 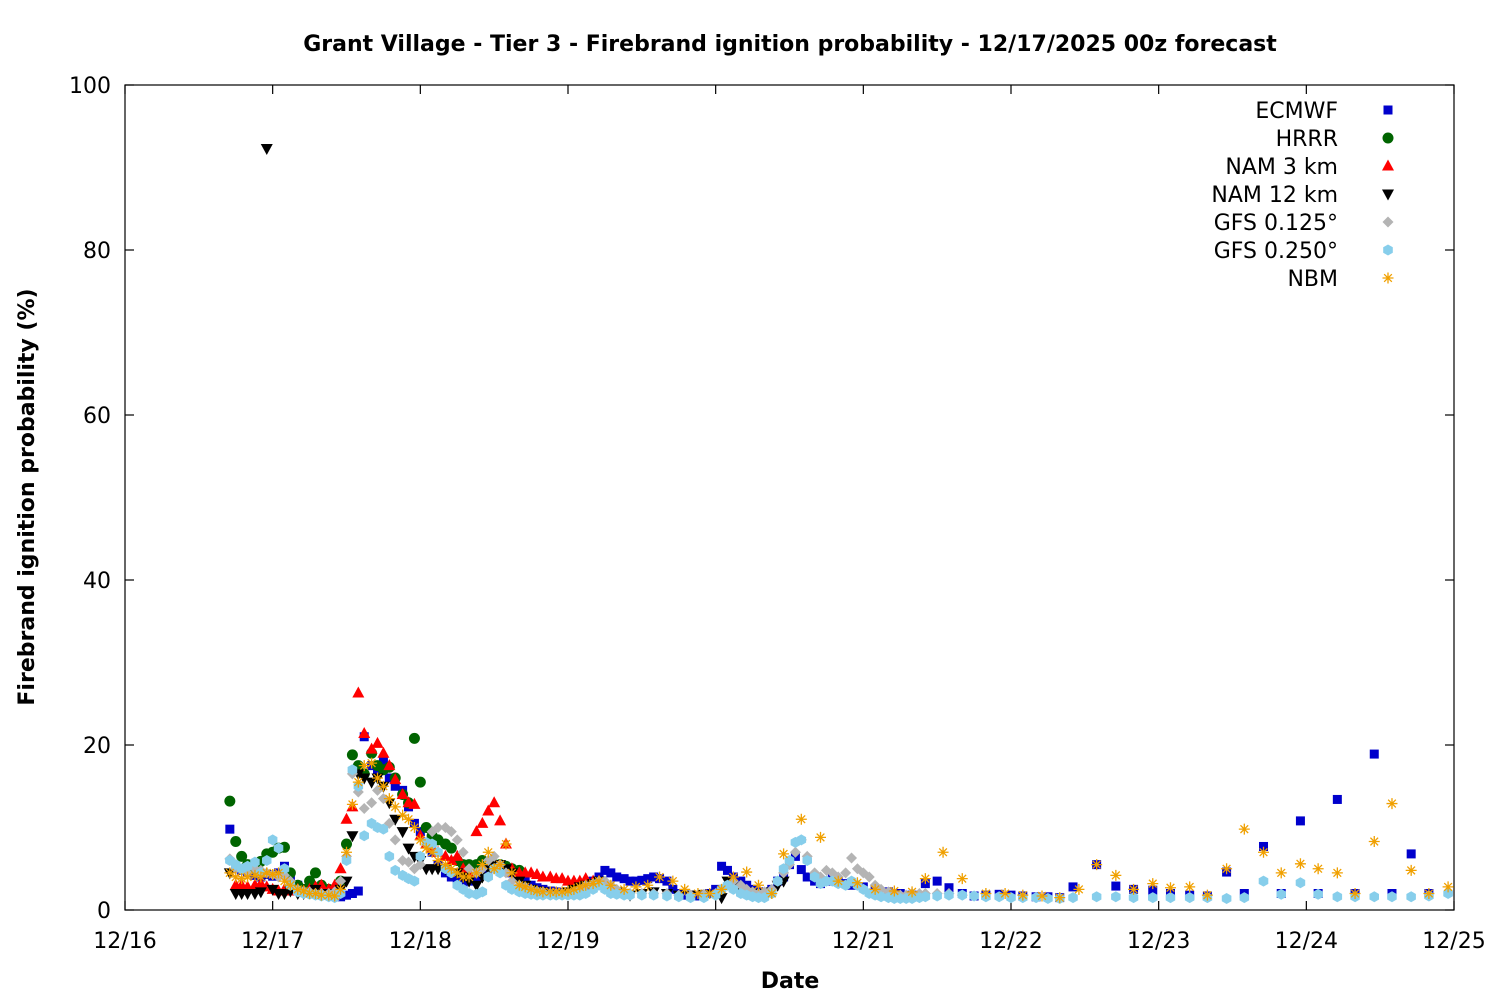 What do you see at coordinates (90, 499) in the screenshot?
I see `y-tick-labels: 0 20 40 60 80 100` at bounding box center [90, 499].